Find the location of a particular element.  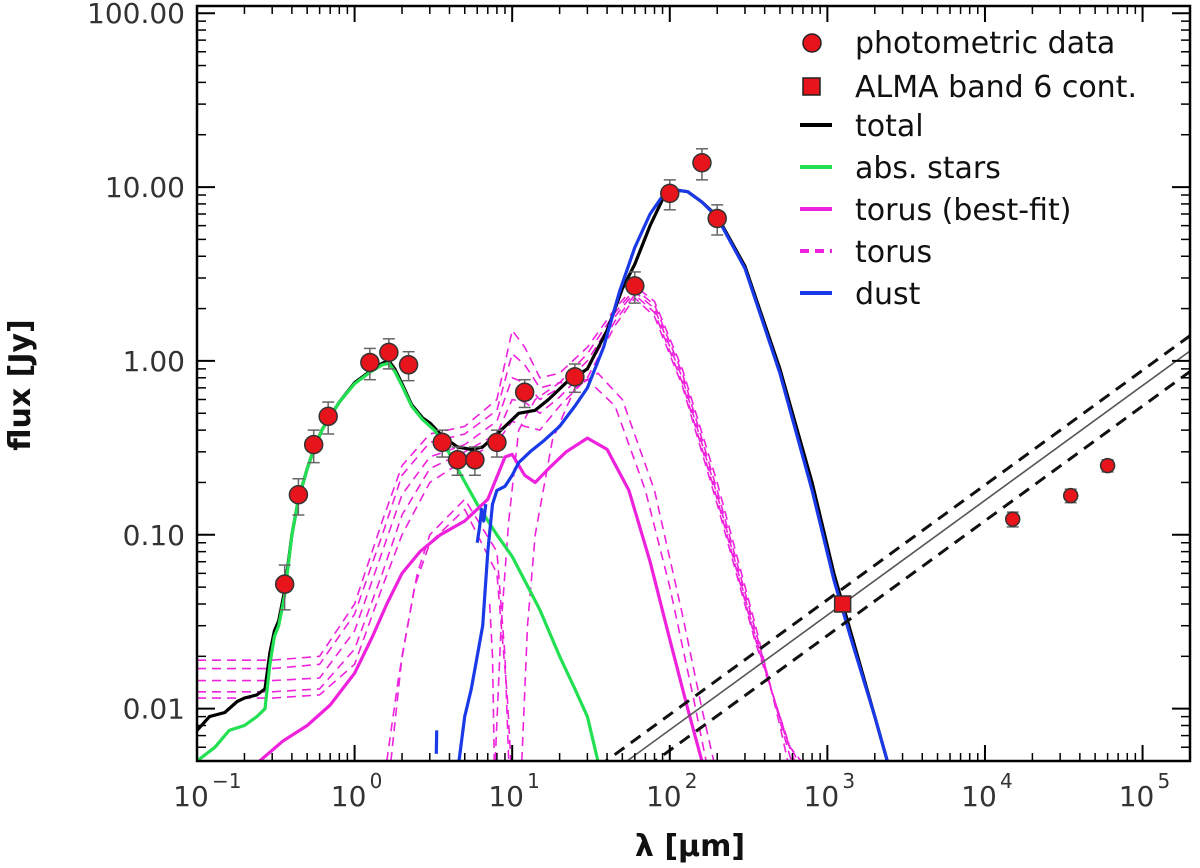

x-tick-exponent-3: 2 is located at coordinates (691, 781).